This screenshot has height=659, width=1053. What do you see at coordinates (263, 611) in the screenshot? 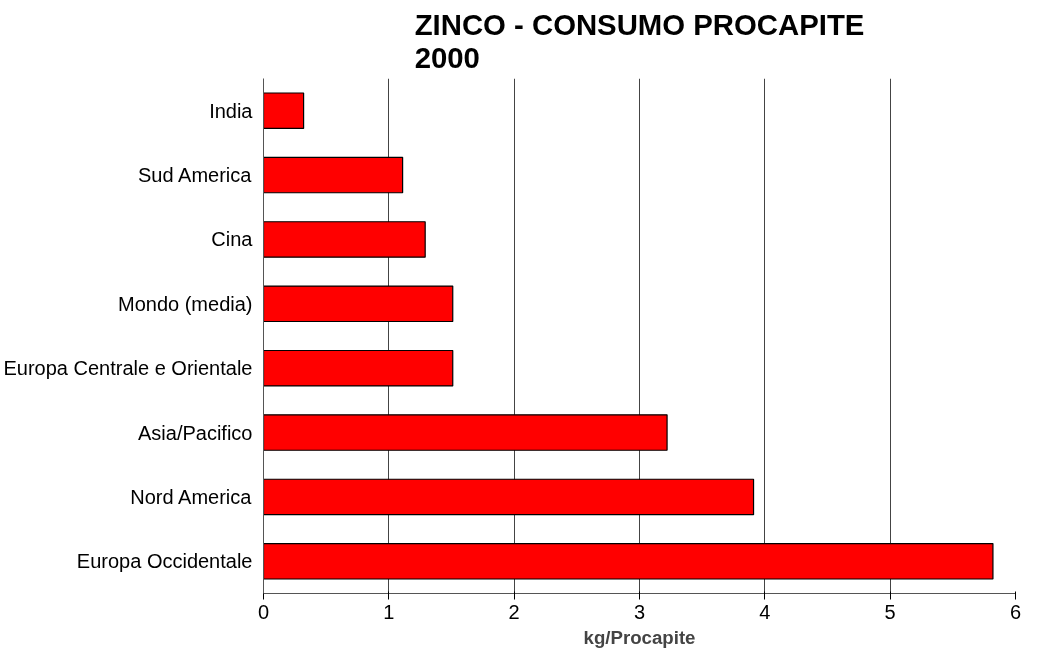
I see `x-tick-label: 0` at bounding box center [263, 611].